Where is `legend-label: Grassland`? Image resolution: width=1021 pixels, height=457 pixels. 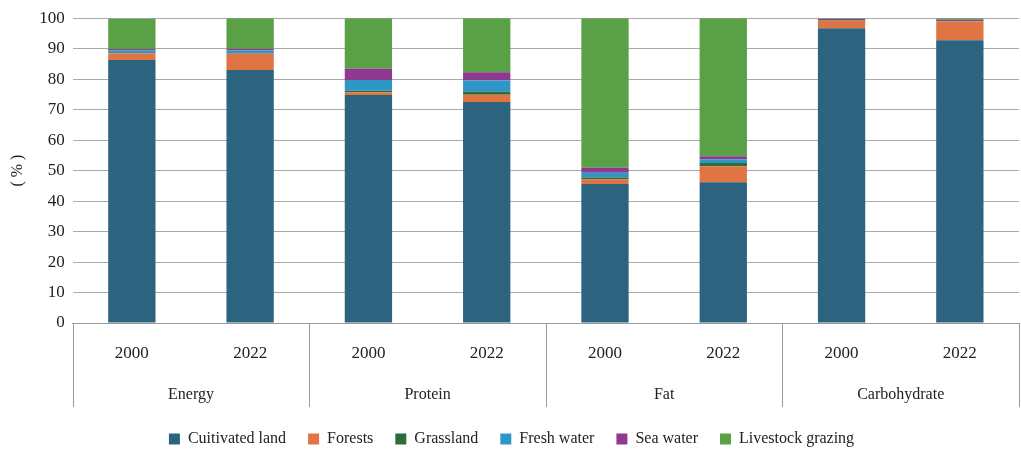 legend-label: Grassland is located at coordinates (446, 438).